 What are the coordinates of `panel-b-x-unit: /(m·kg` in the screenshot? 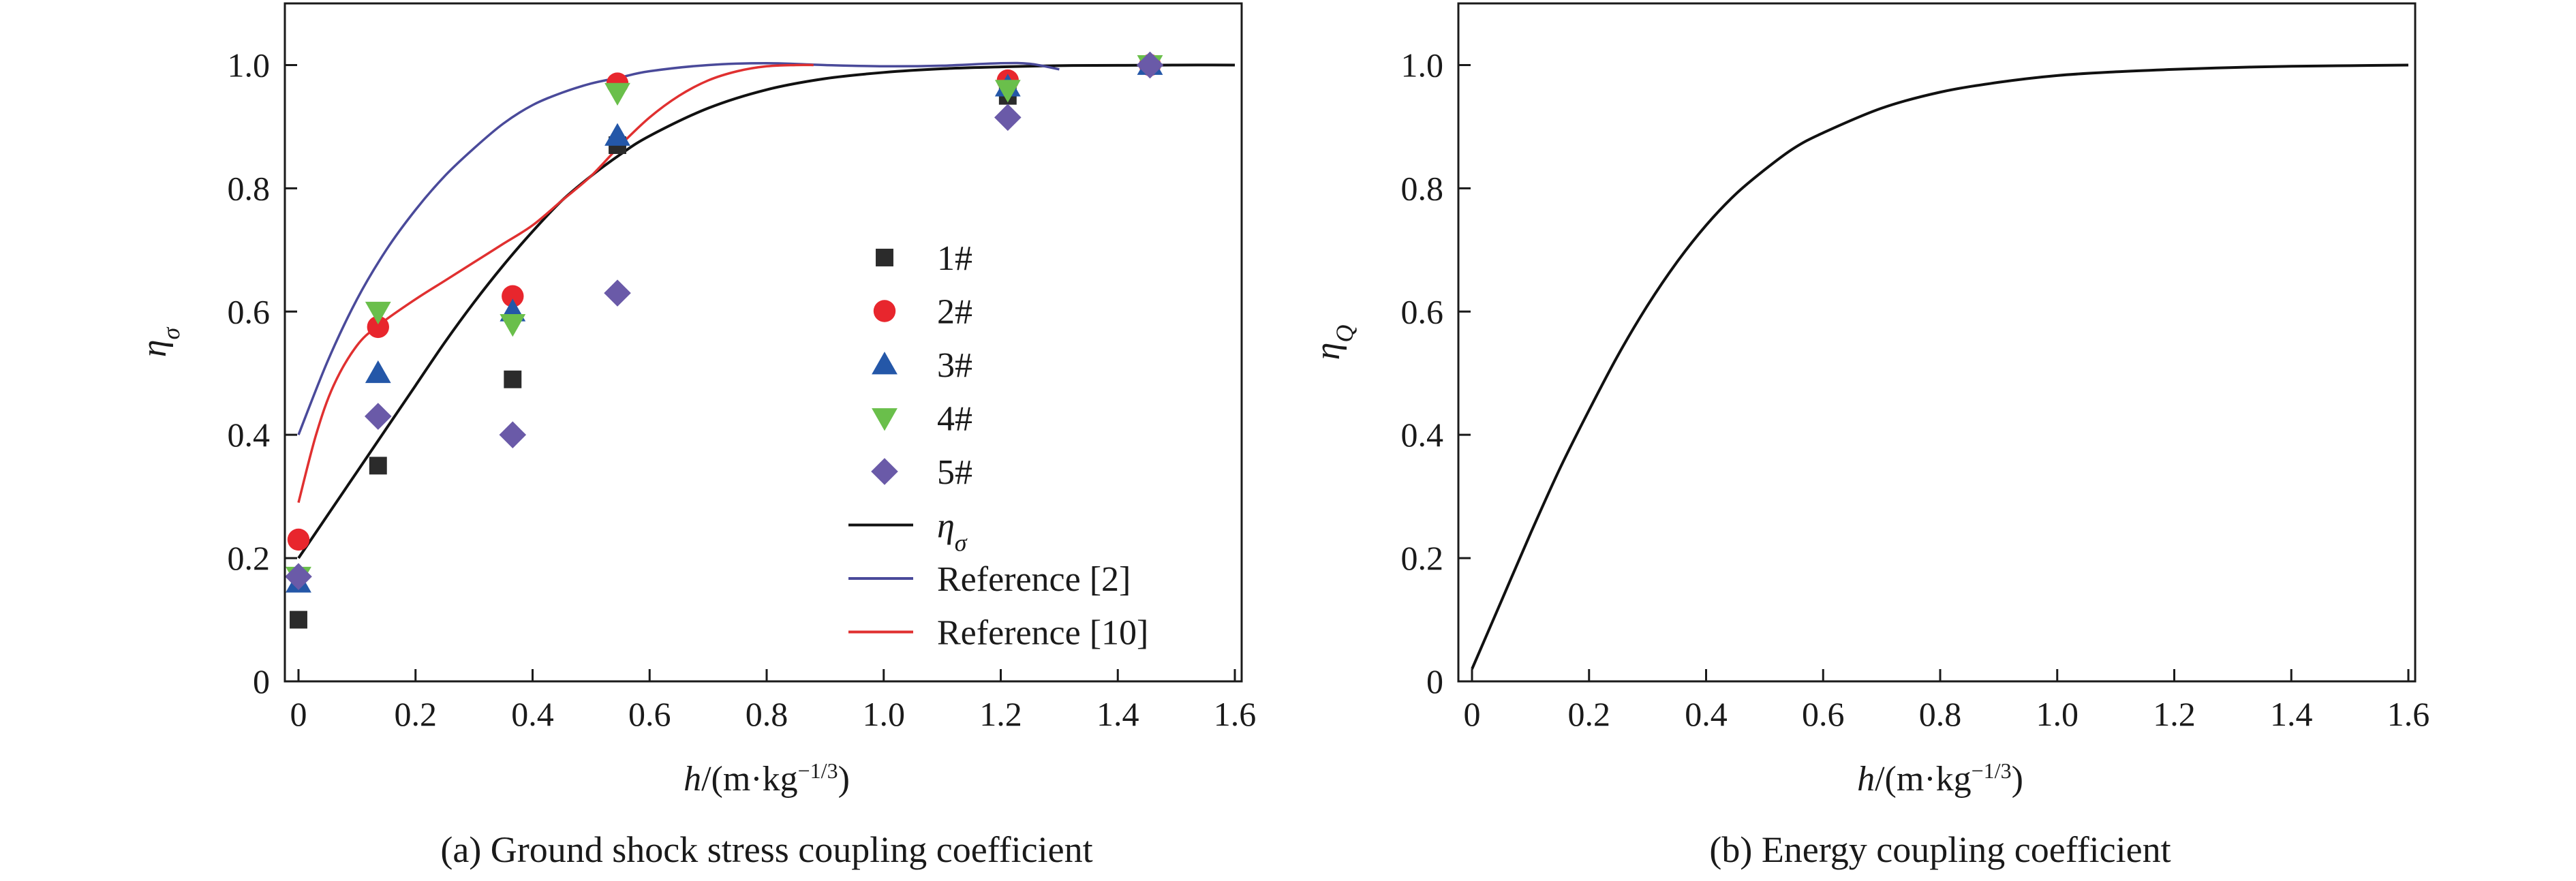 It's located at (1923, 779).